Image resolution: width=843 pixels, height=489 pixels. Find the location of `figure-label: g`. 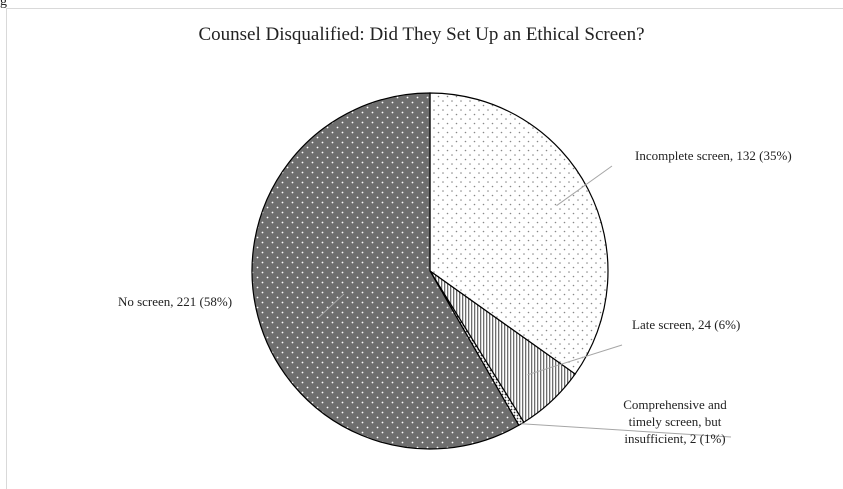

figure-label: g is located at coordinates (3, 4).